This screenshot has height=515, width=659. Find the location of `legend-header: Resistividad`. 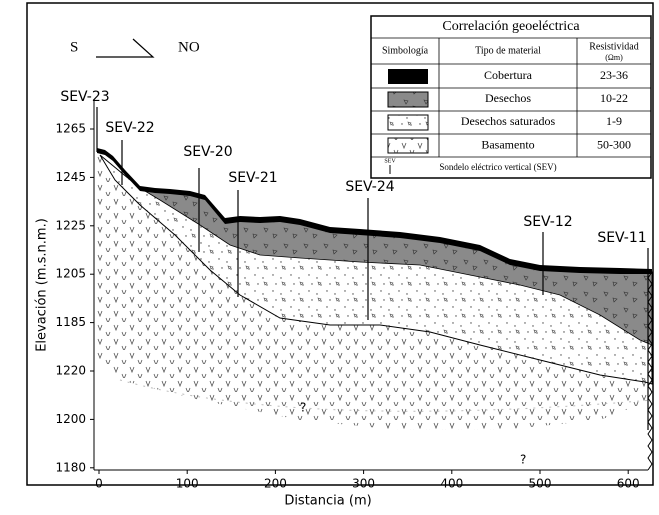

legend-header: Resistividad is located at coordinates (613, 46).